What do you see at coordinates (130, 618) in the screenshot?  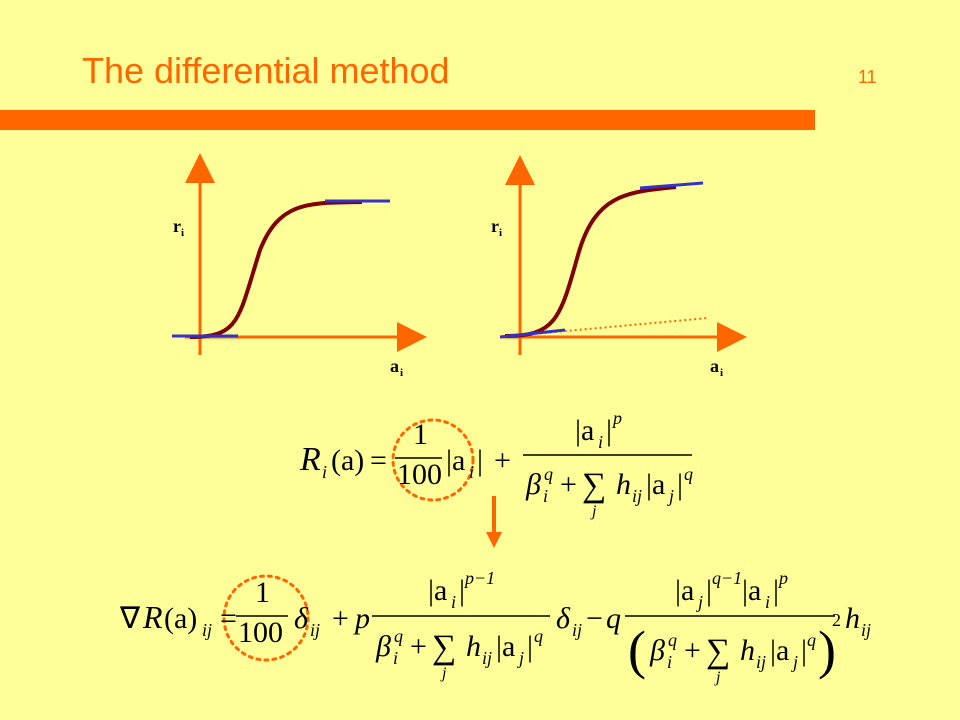 I see `formula-token: ∇` at bounding box center [130, 618].